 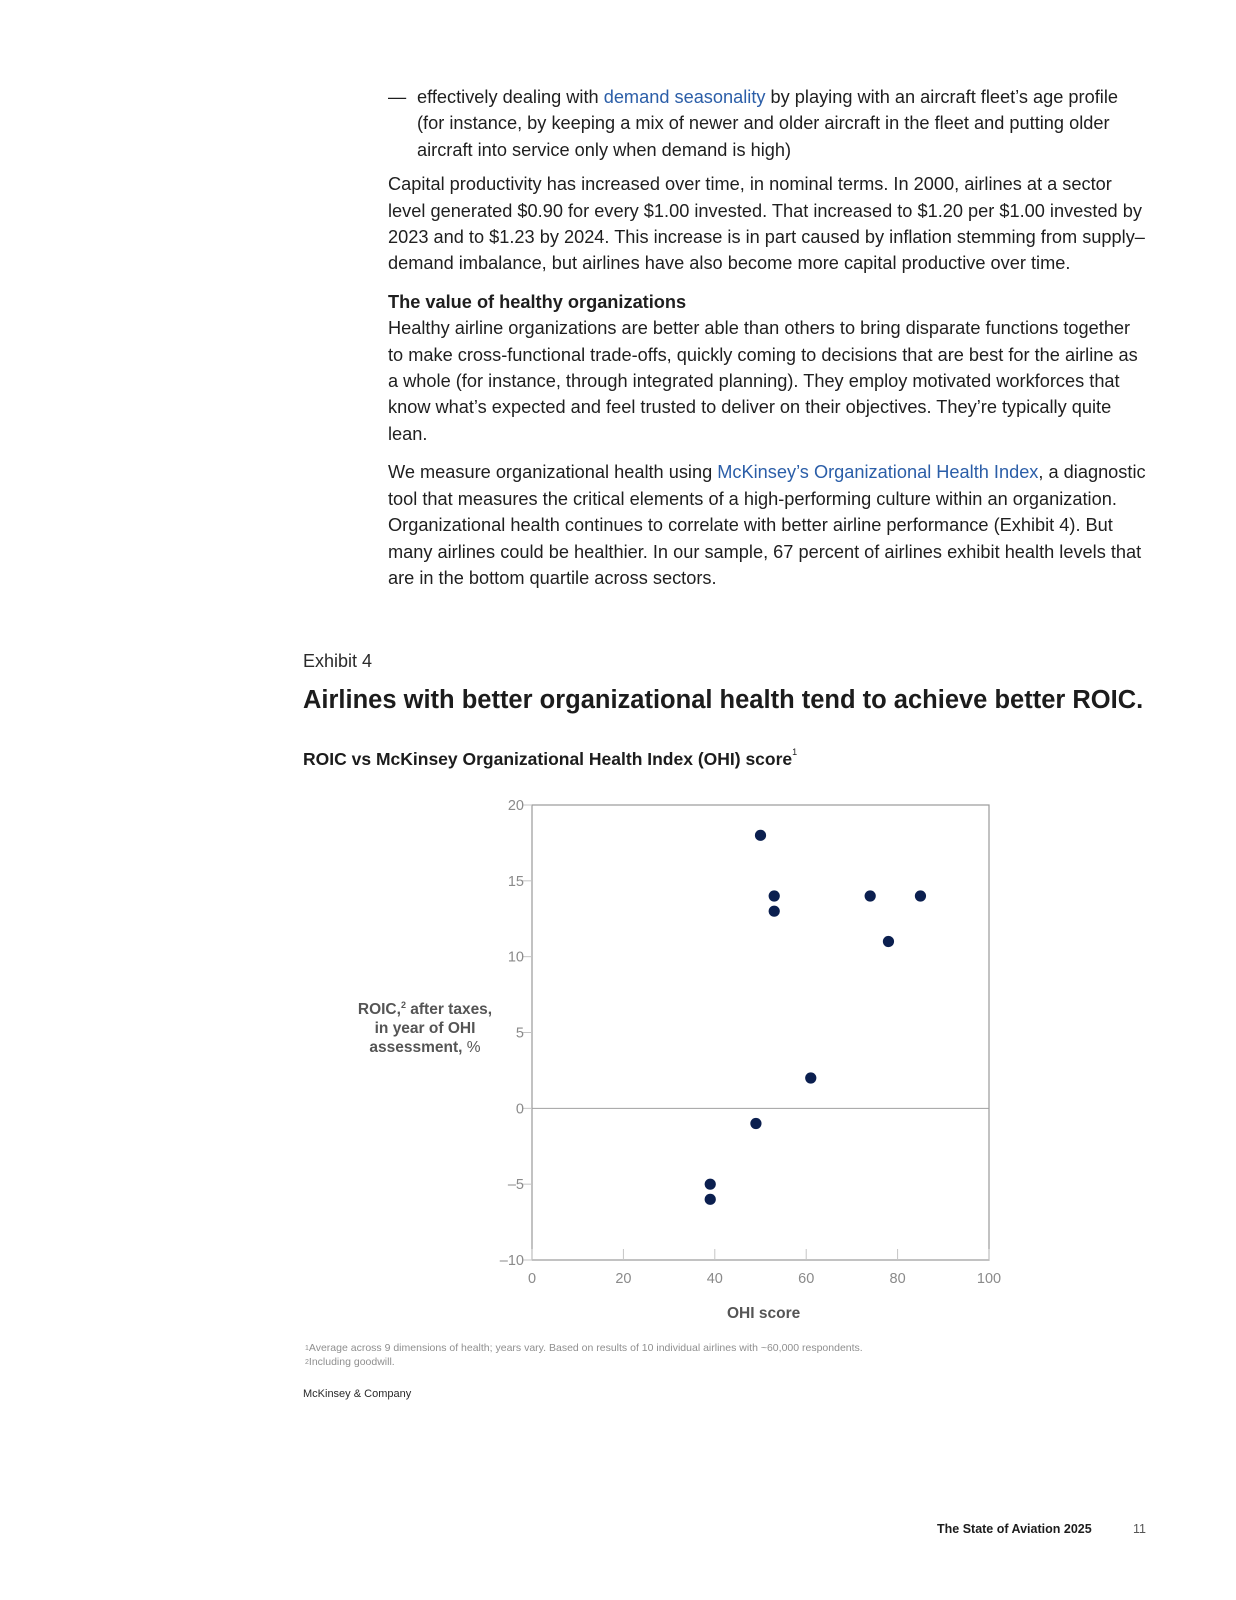 I want to click on source-credit: McKinsey & Company, so click(x=357, y=1394).